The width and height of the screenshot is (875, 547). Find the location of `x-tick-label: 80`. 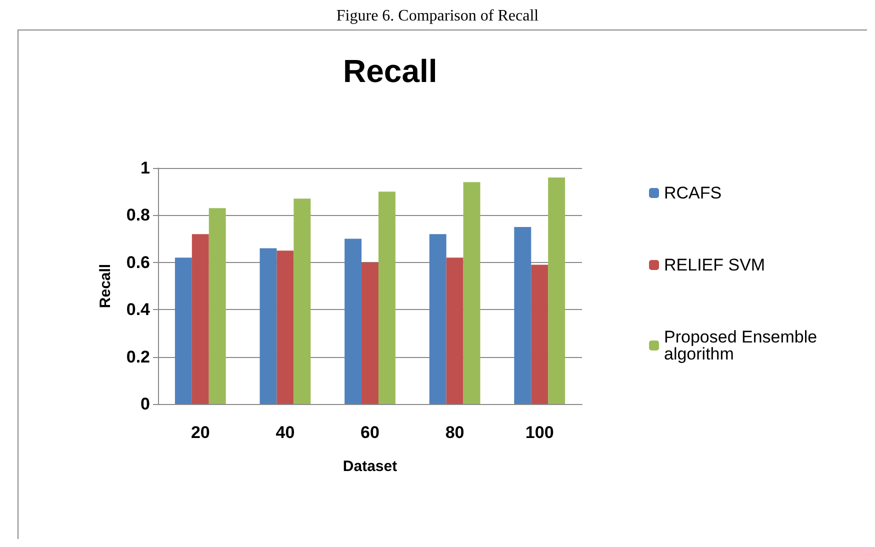

x-tick-label: 80 is located at coordinates (454, 432).